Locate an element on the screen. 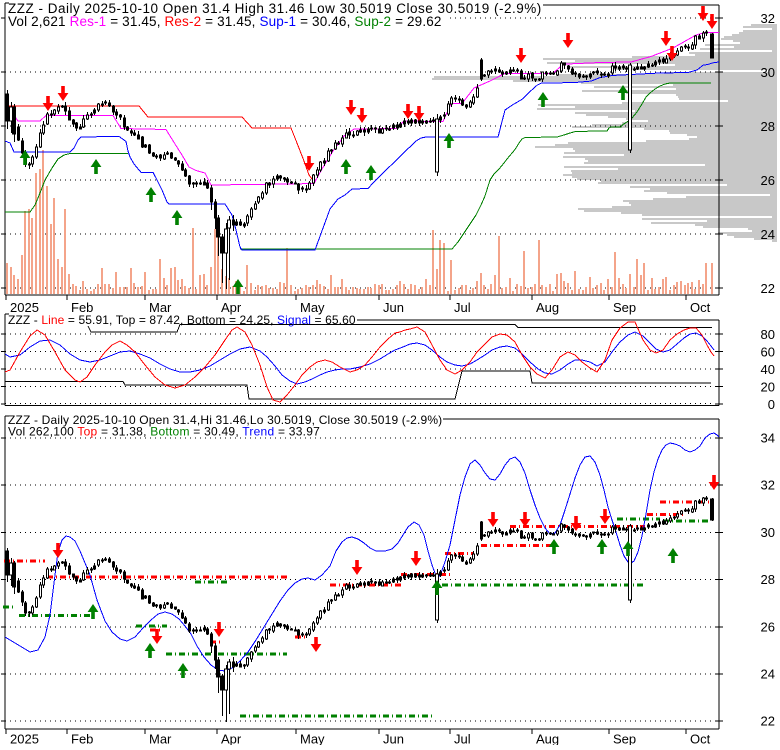 This screenshot has width=780, height=750. svg-text: 34 is located at coordinates (768, 438).